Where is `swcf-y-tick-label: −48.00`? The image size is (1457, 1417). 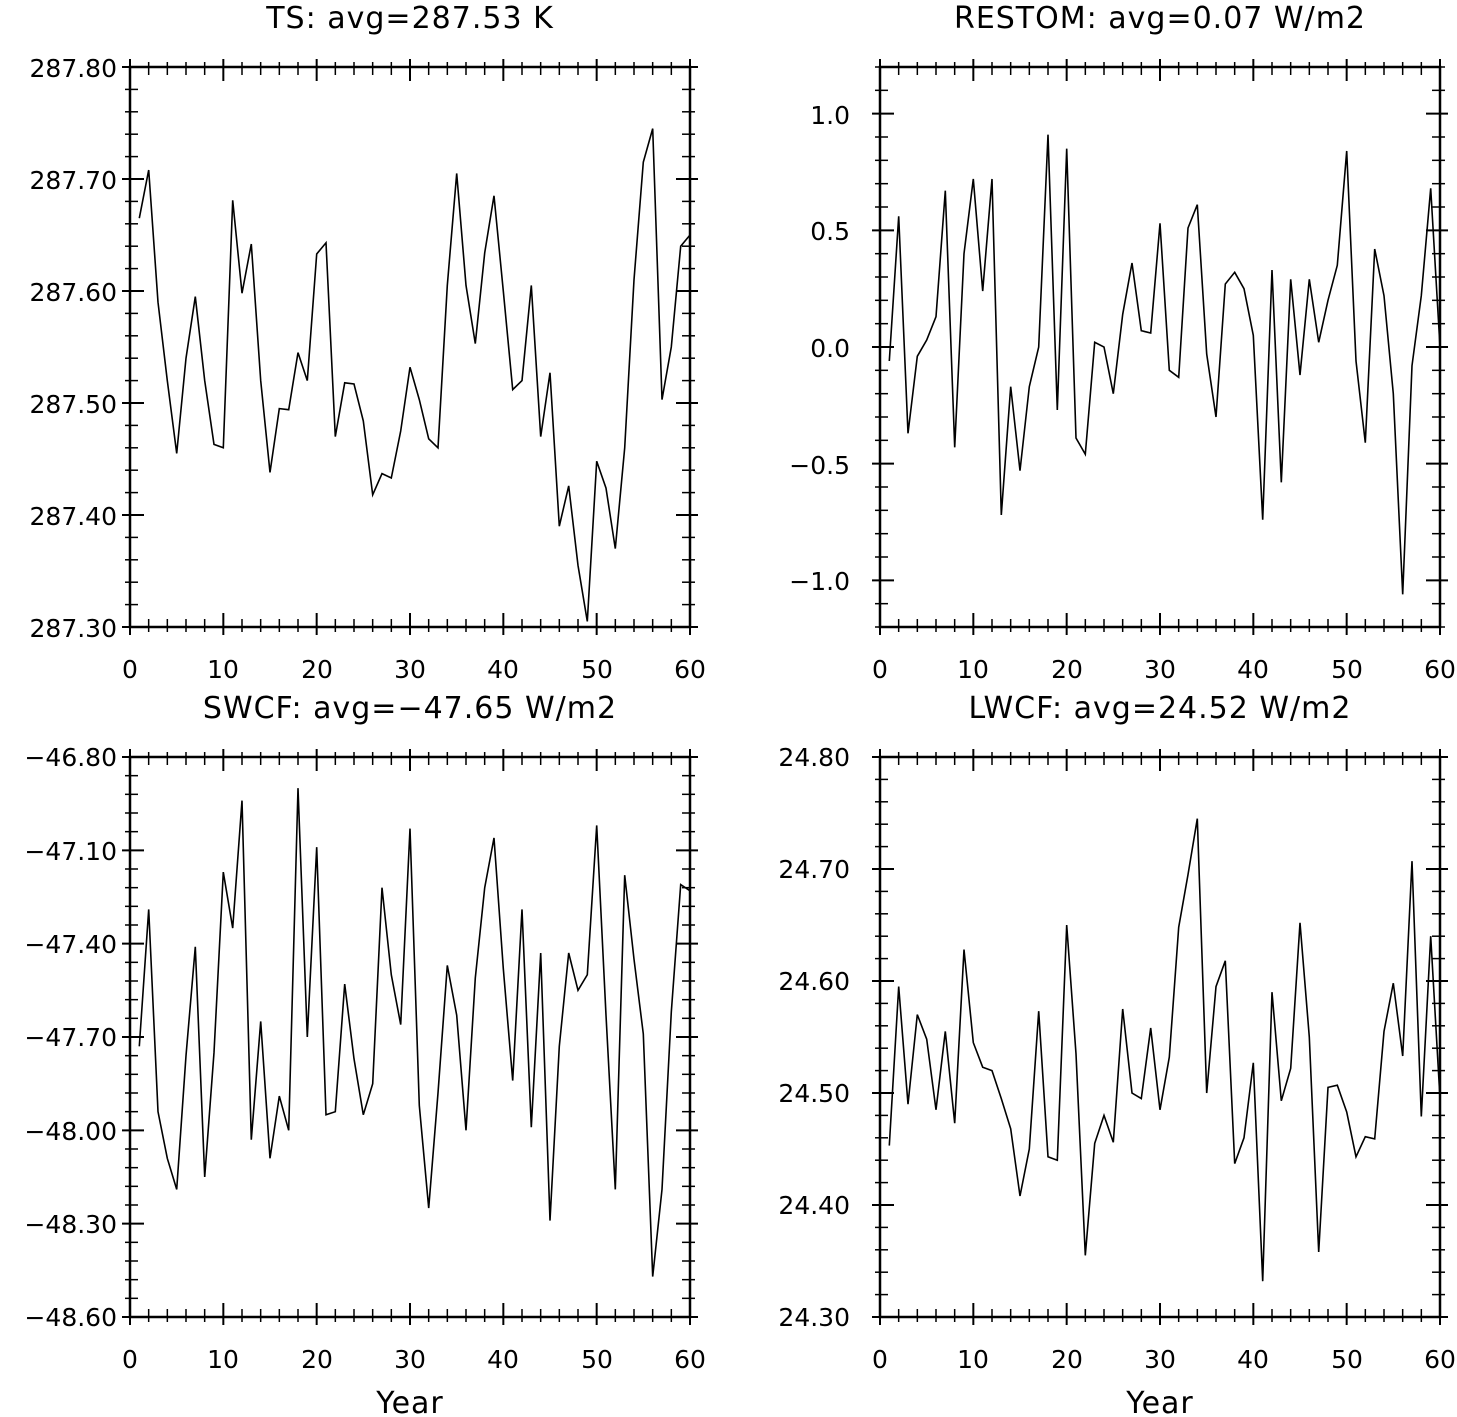
swcf-y-tick-label: −48.00 is located at coordinates (70, 1131).